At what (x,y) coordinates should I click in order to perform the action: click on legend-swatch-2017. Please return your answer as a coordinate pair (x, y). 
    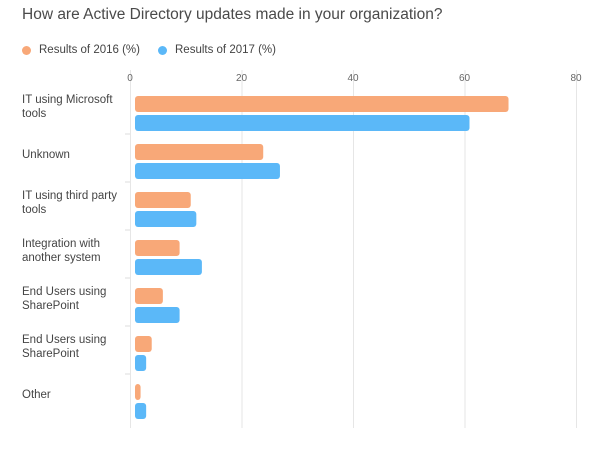
    Looking at the image, I should click on (162, 50).